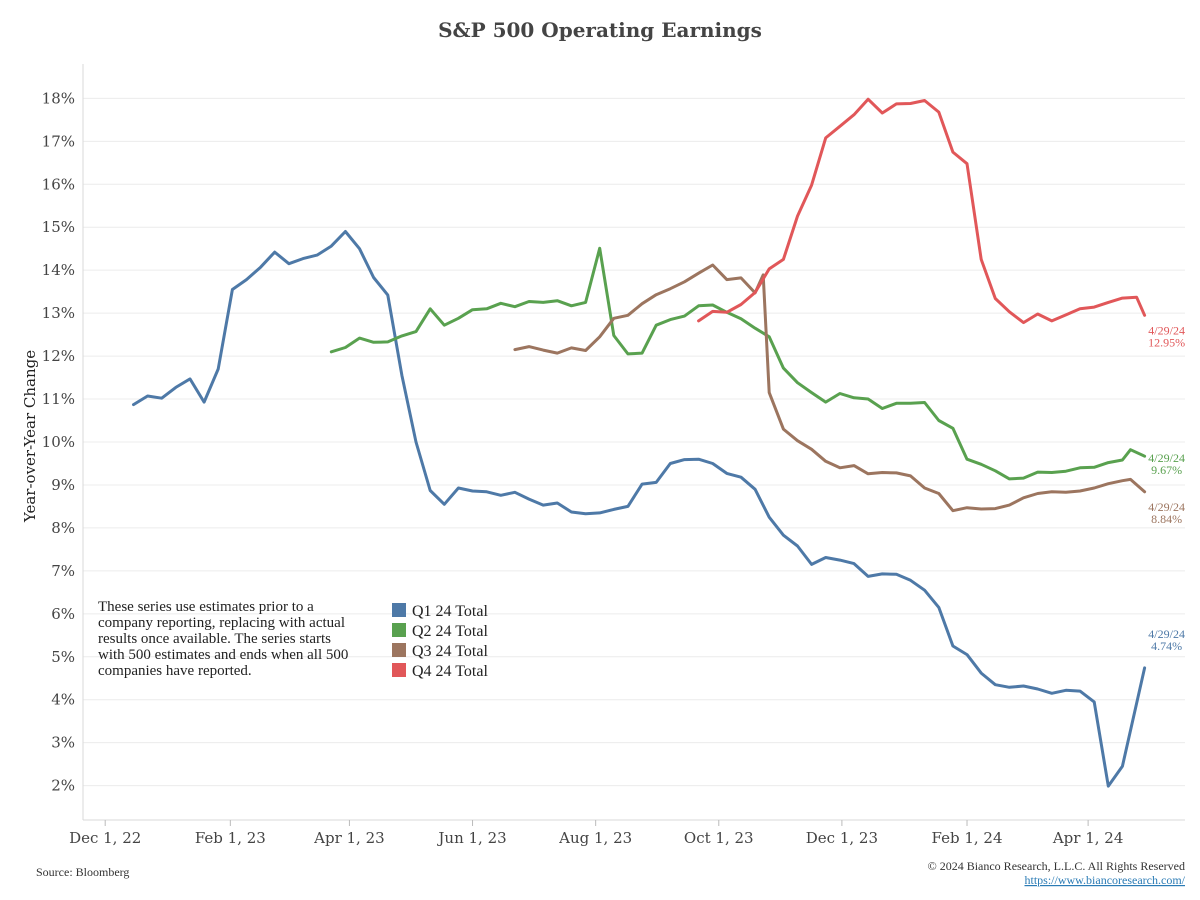  I want to click on legend-label: Q3 24 Total, so click(450, 651).